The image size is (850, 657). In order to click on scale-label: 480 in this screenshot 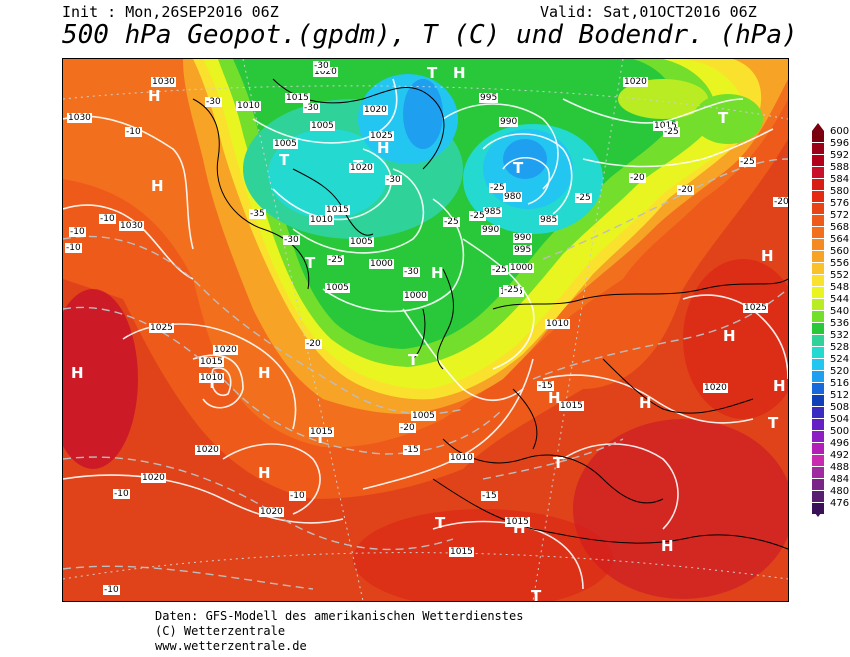, I will do `click(840, 491)`.